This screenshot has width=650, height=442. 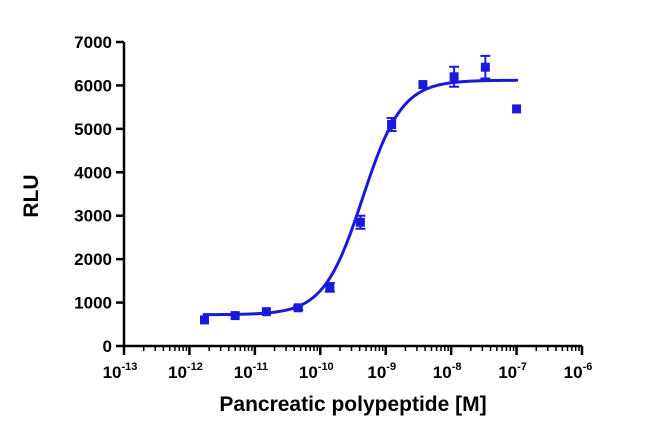 What do you see at coordinates (93, 85) in the screenshot?
I see `y-tick-label: 6000` at bounding box center [93, 85].